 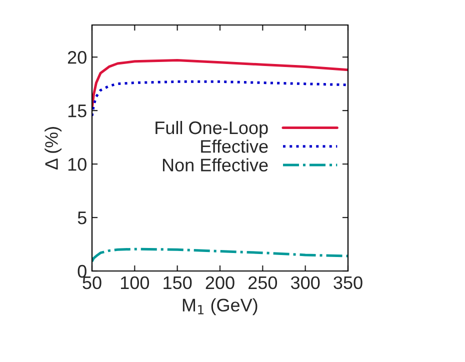 I want to click on y-tick-label: 15, so click(x=77, y=111).